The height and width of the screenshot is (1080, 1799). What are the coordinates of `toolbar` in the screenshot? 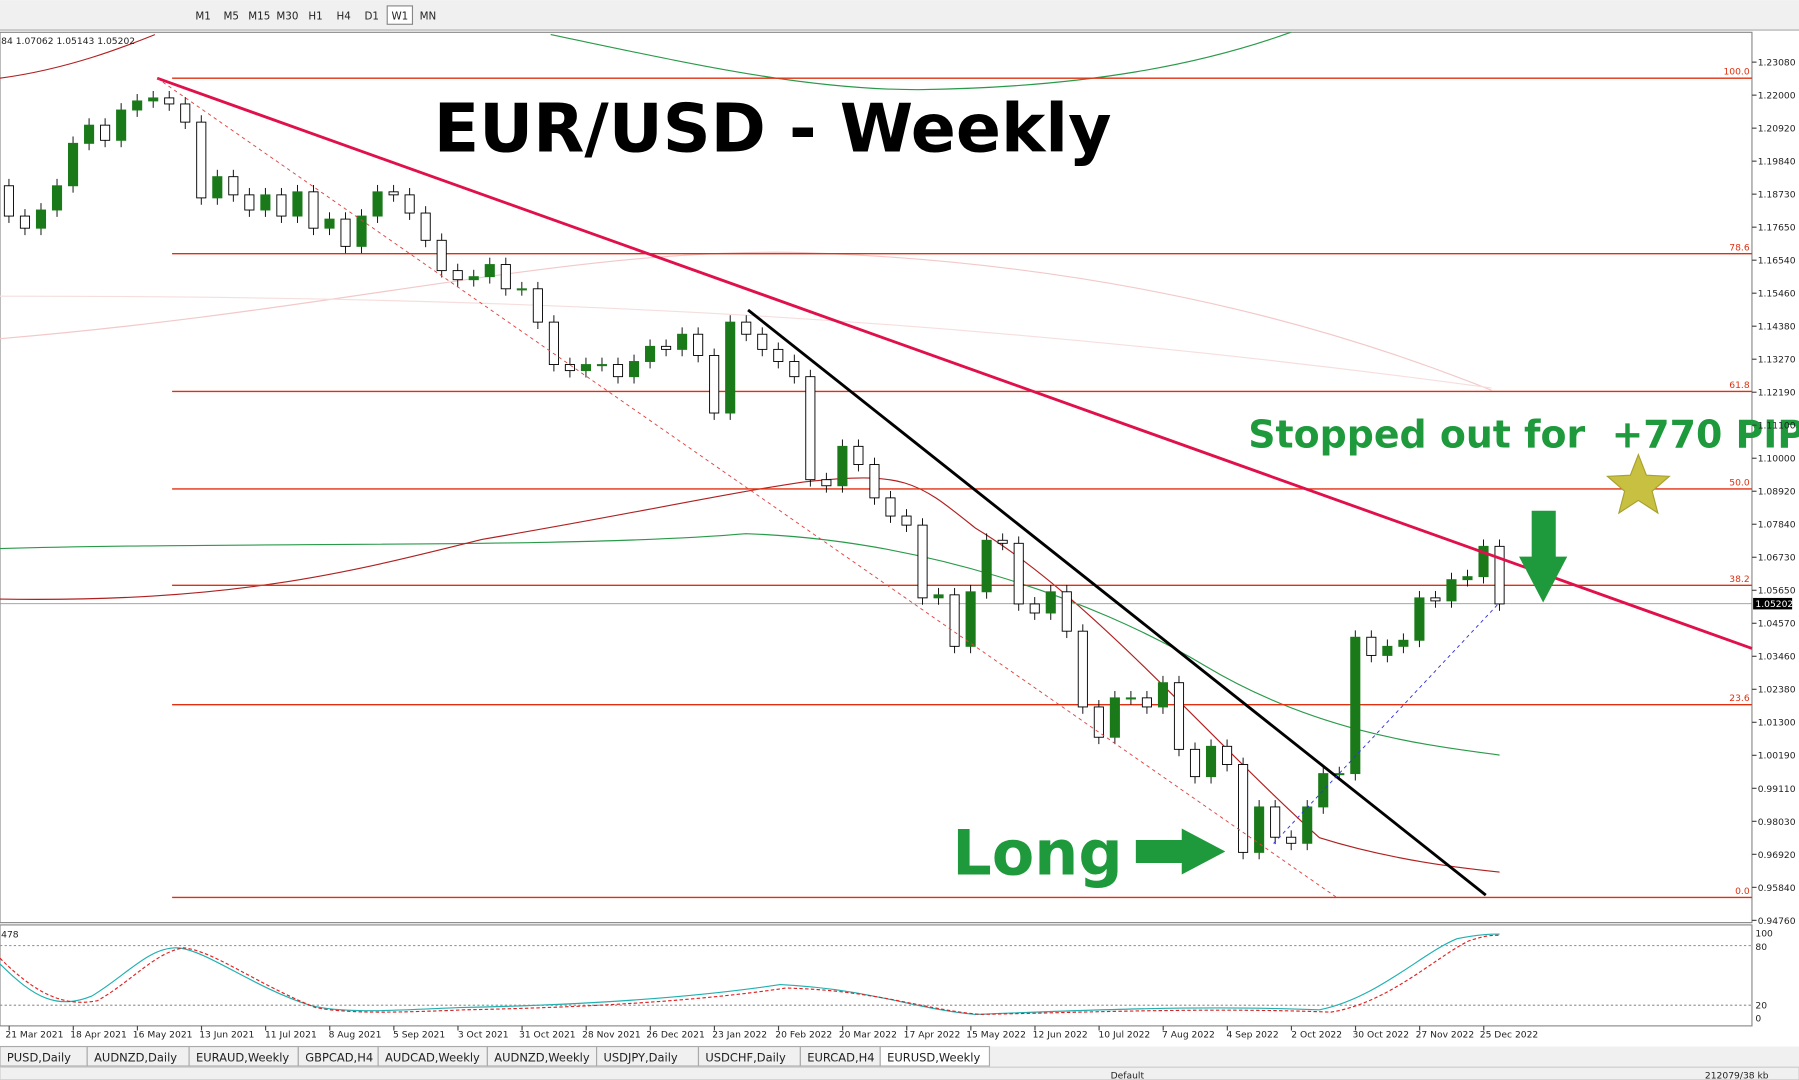 It's located at (899, 15).